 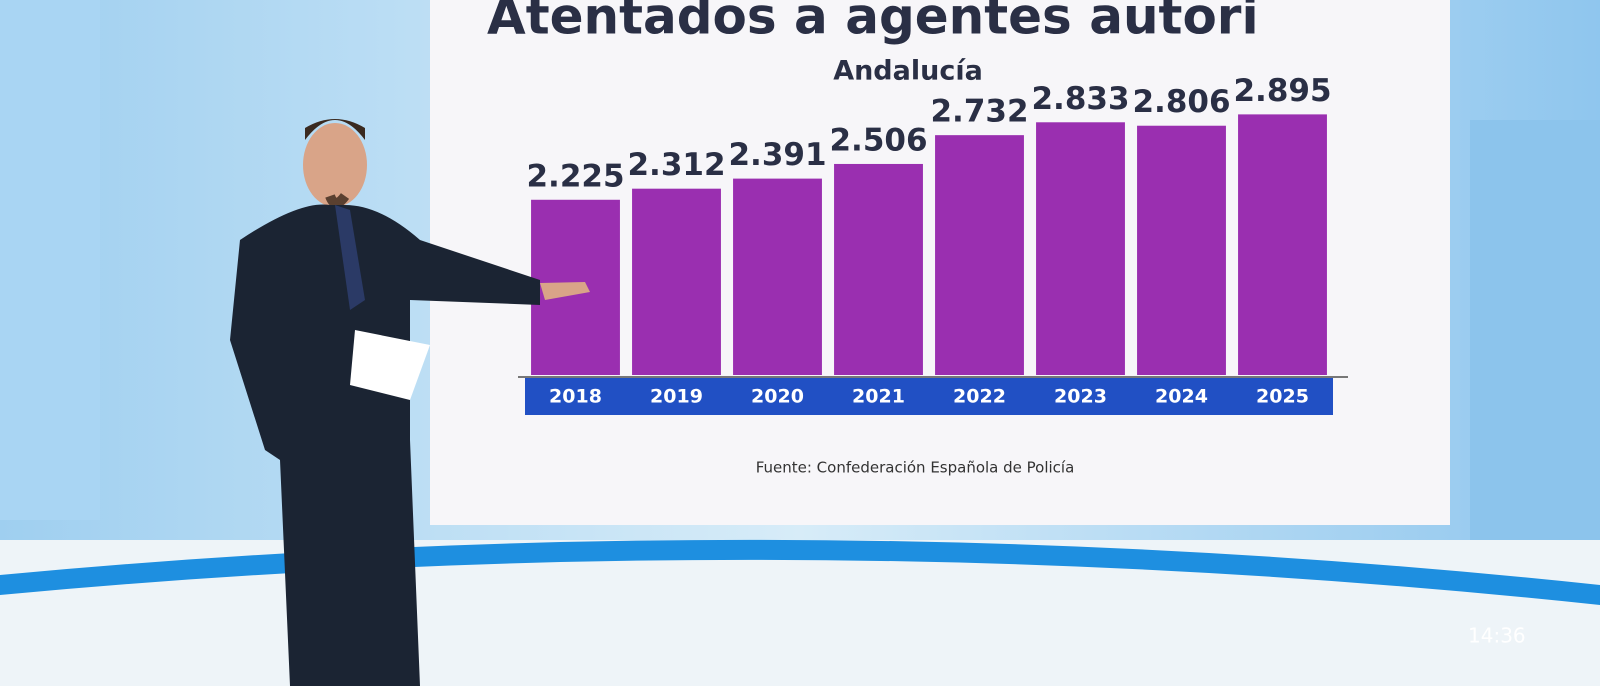 I want to click on x-tick-label: 2025, so click(x=1282, y=397).